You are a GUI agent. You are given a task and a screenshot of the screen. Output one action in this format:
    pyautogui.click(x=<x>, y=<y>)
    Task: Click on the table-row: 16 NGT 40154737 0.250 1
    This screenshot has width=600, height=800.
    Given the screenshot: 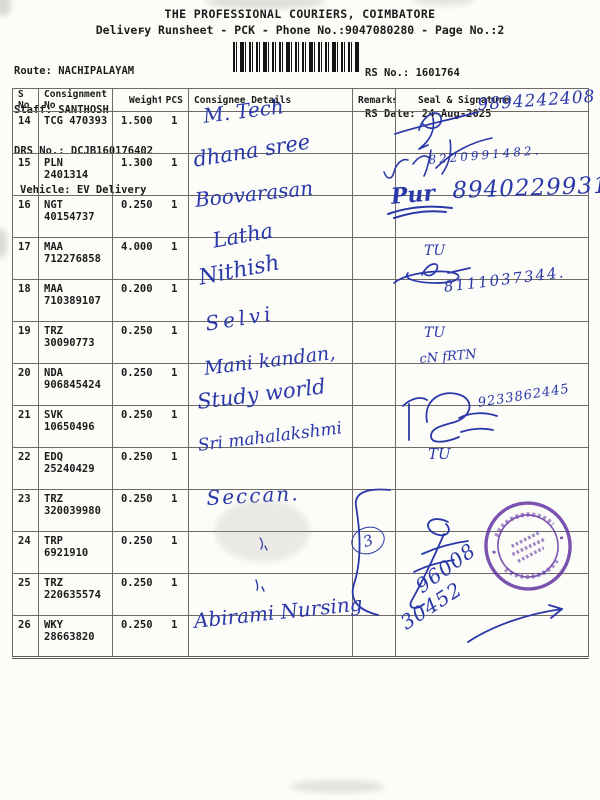 What is the action you would take?
    pyautogui.click(x=300, y=216)
    